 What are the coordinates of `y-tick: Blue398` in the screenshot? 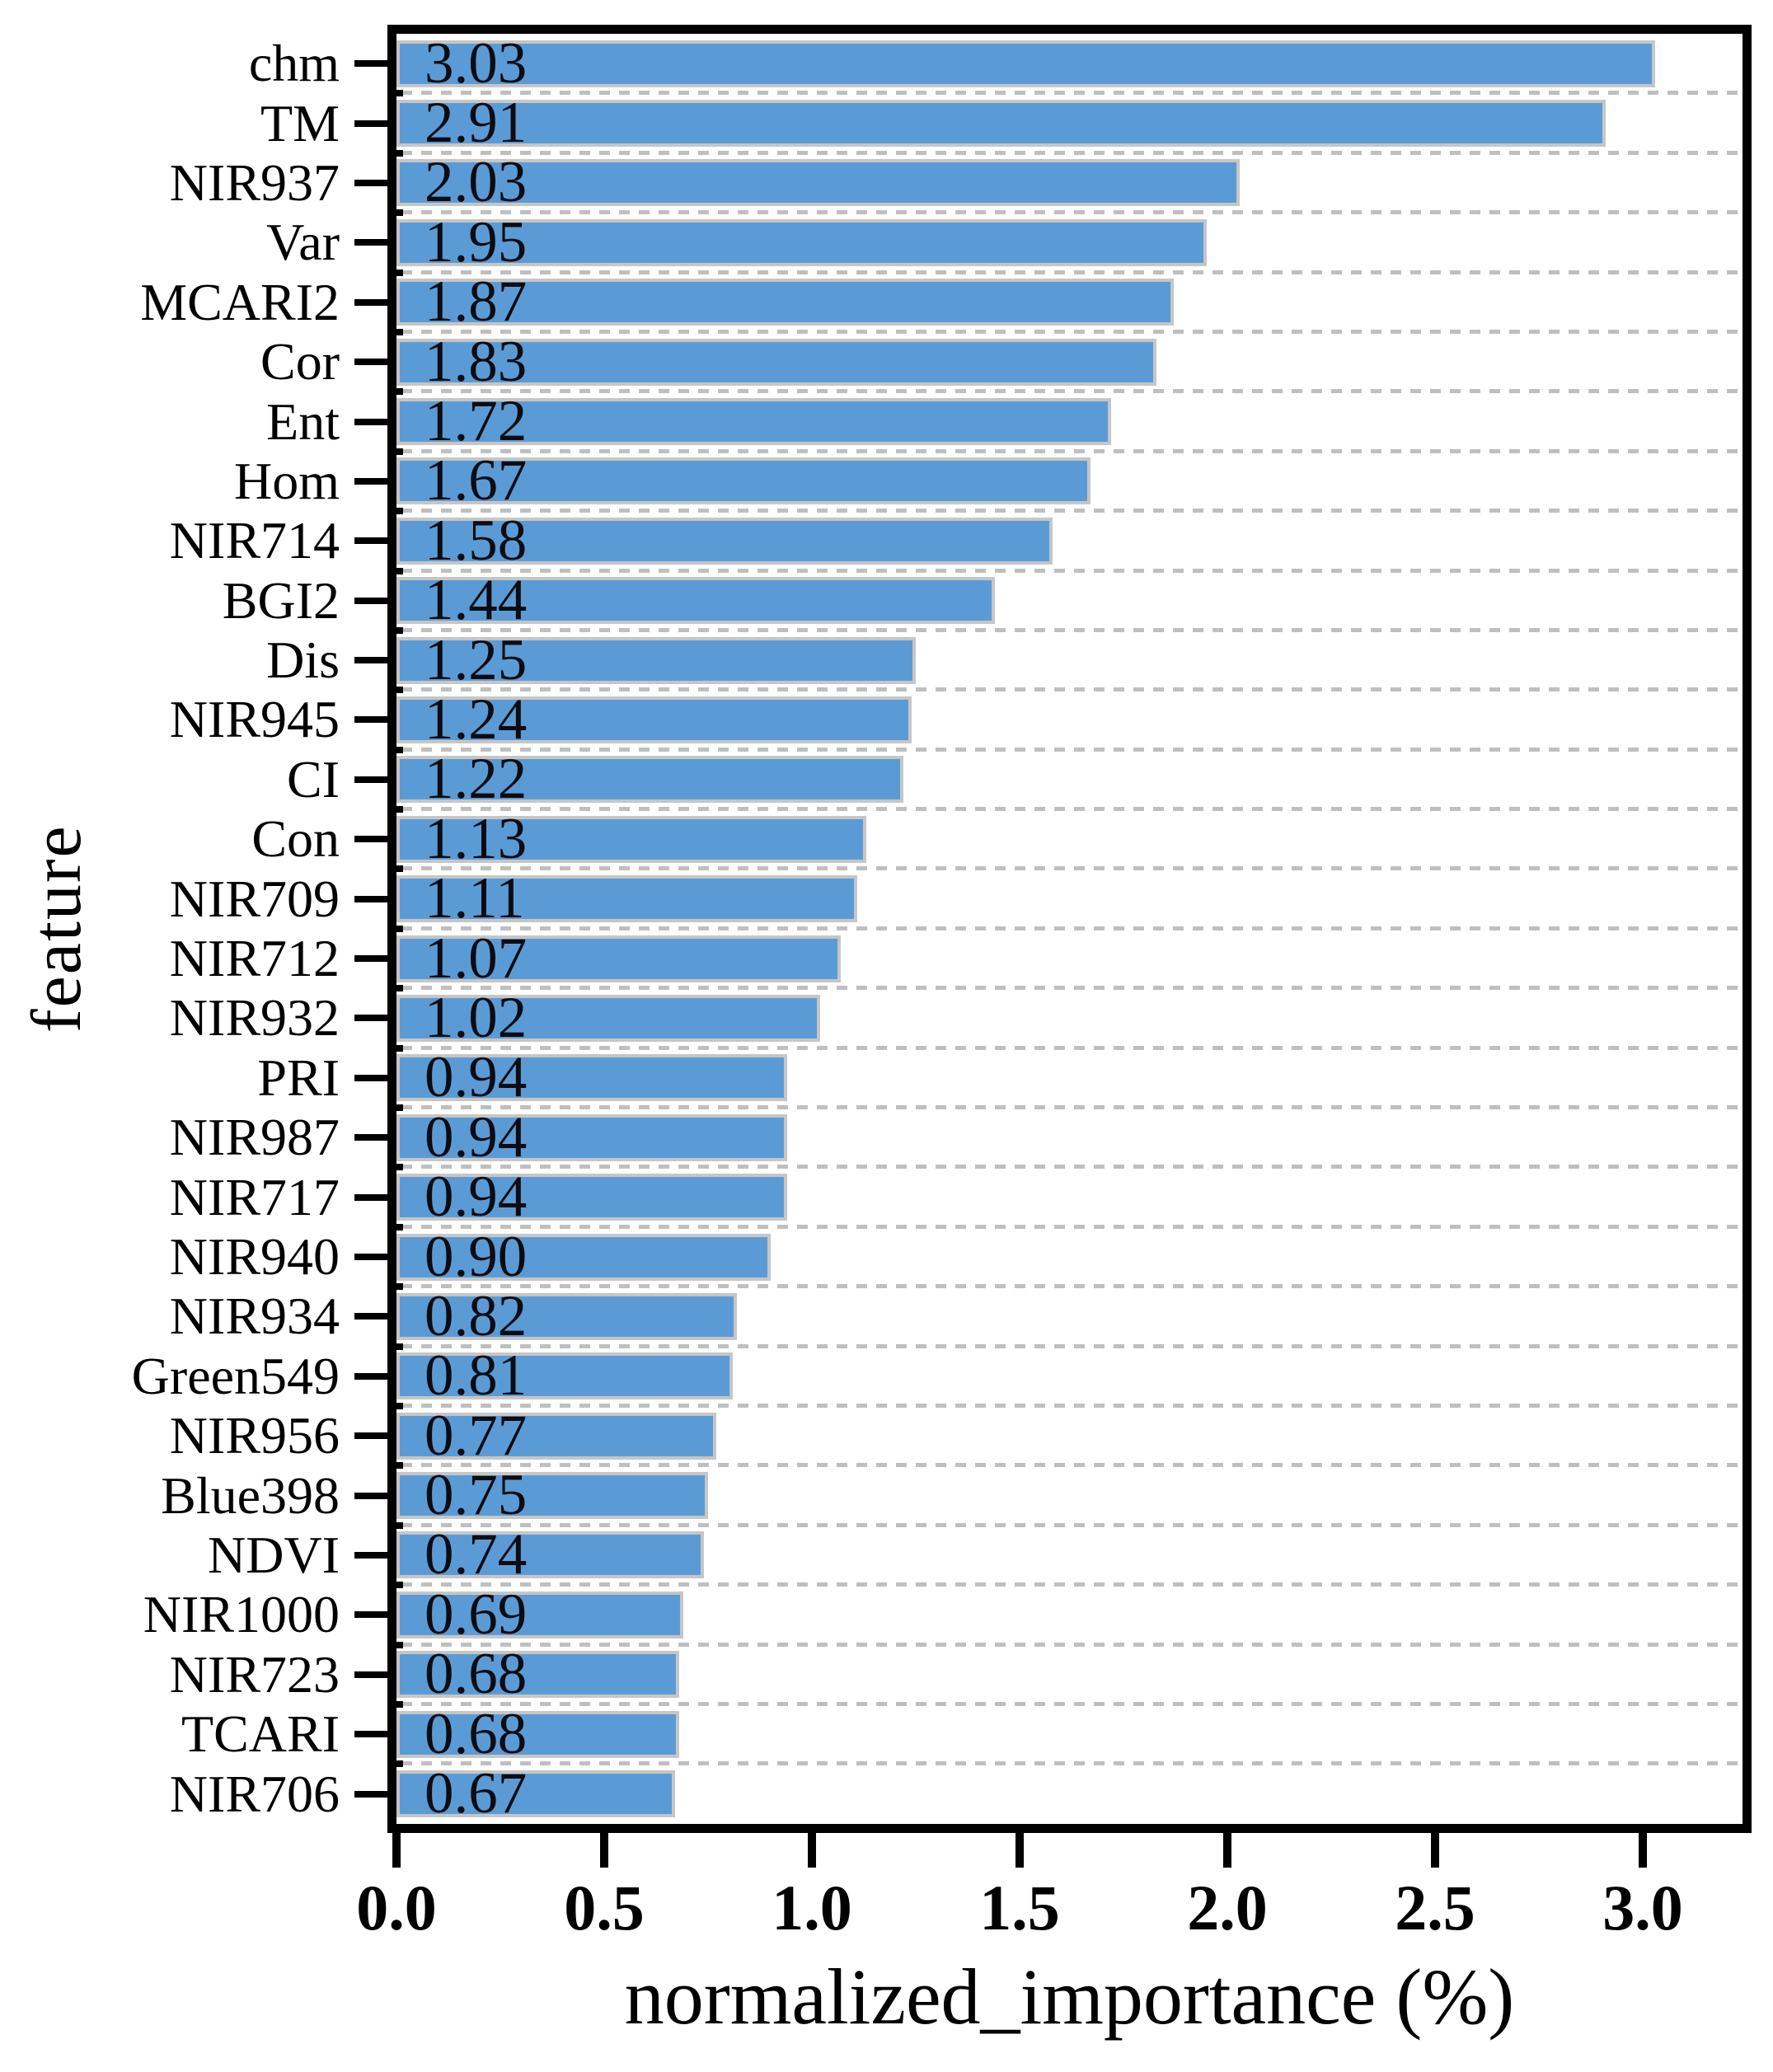 It's located at (193, 1495).